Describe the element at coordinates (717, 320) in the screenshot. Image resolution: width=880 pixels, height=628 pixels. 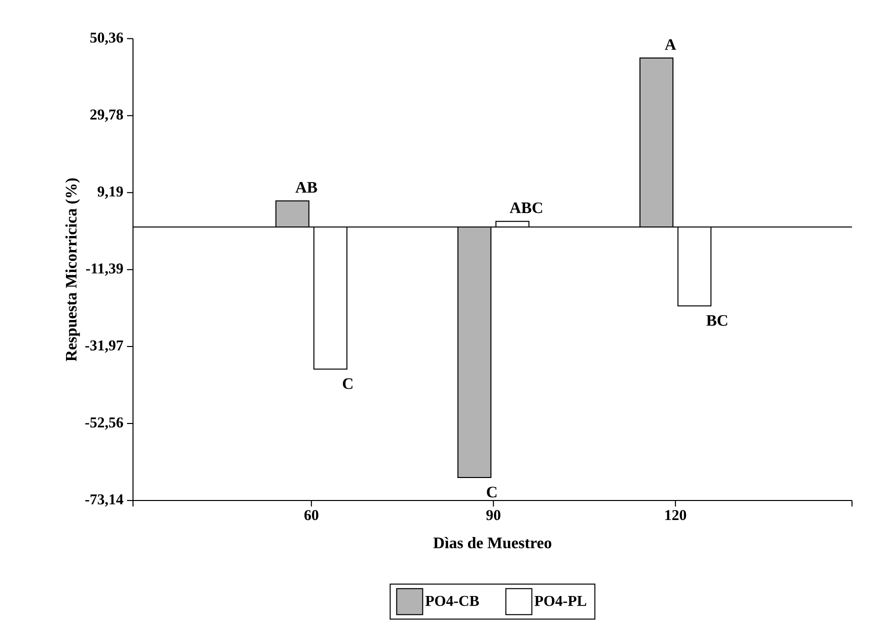
I see `annotation: BC` at that location.